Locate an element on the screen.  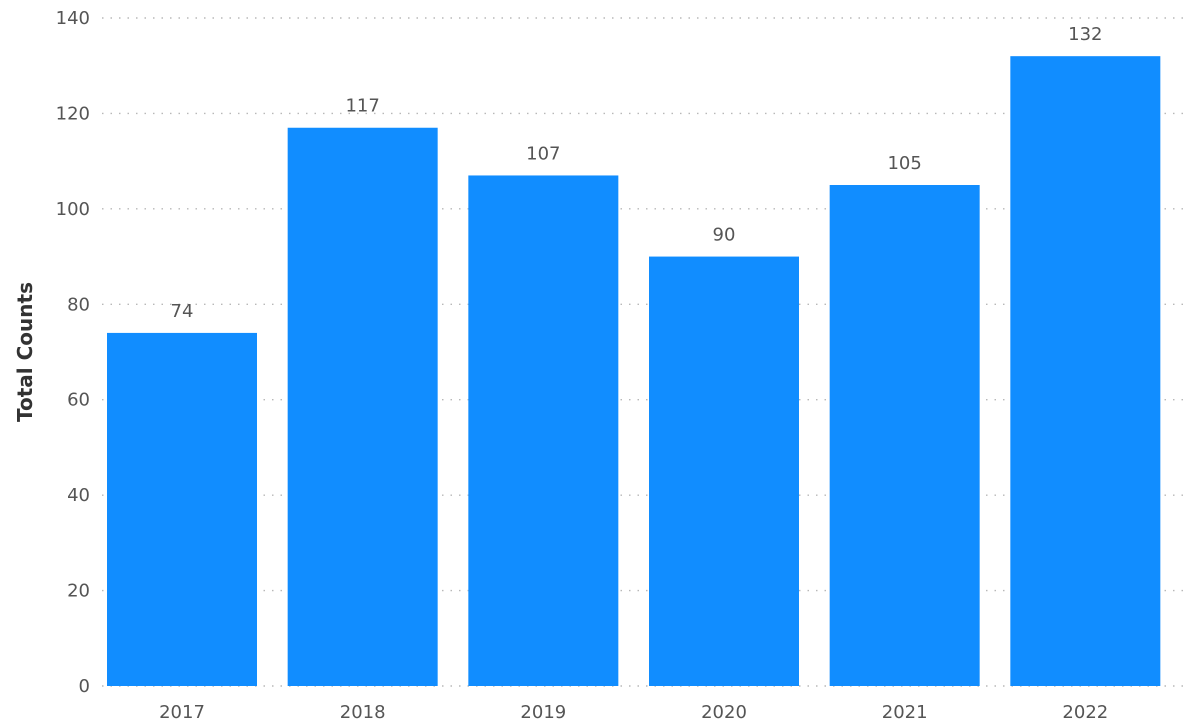
x-axis-ticks: 2017 2018 2019 2020 2021 2022 is located at coordinates (633, 712).